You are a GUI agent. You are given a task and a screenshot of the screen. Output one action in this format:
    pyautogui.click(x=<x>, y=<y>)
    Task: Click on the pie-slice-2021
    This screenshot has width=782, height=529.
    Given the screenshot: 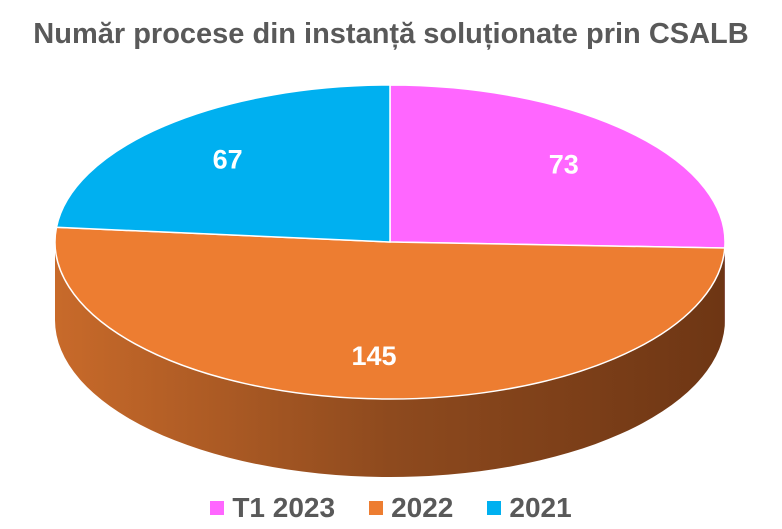 What is the action you would take?
    pyautogui.click(x=223, y=163)
    